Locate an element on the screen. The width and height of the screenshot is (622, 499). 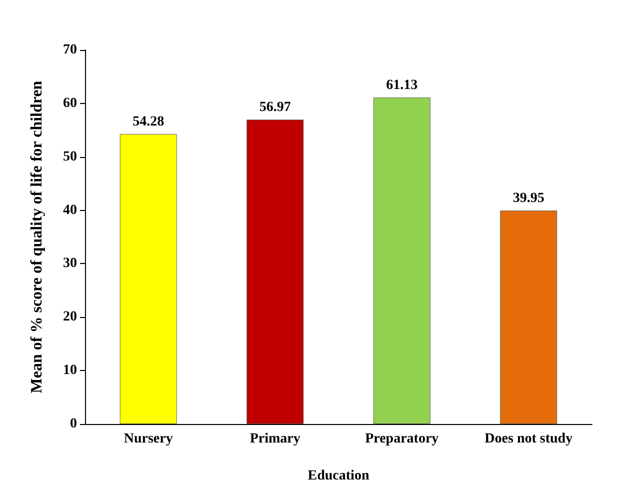
data-label: 39.95 is located at coordinates (528, 198).